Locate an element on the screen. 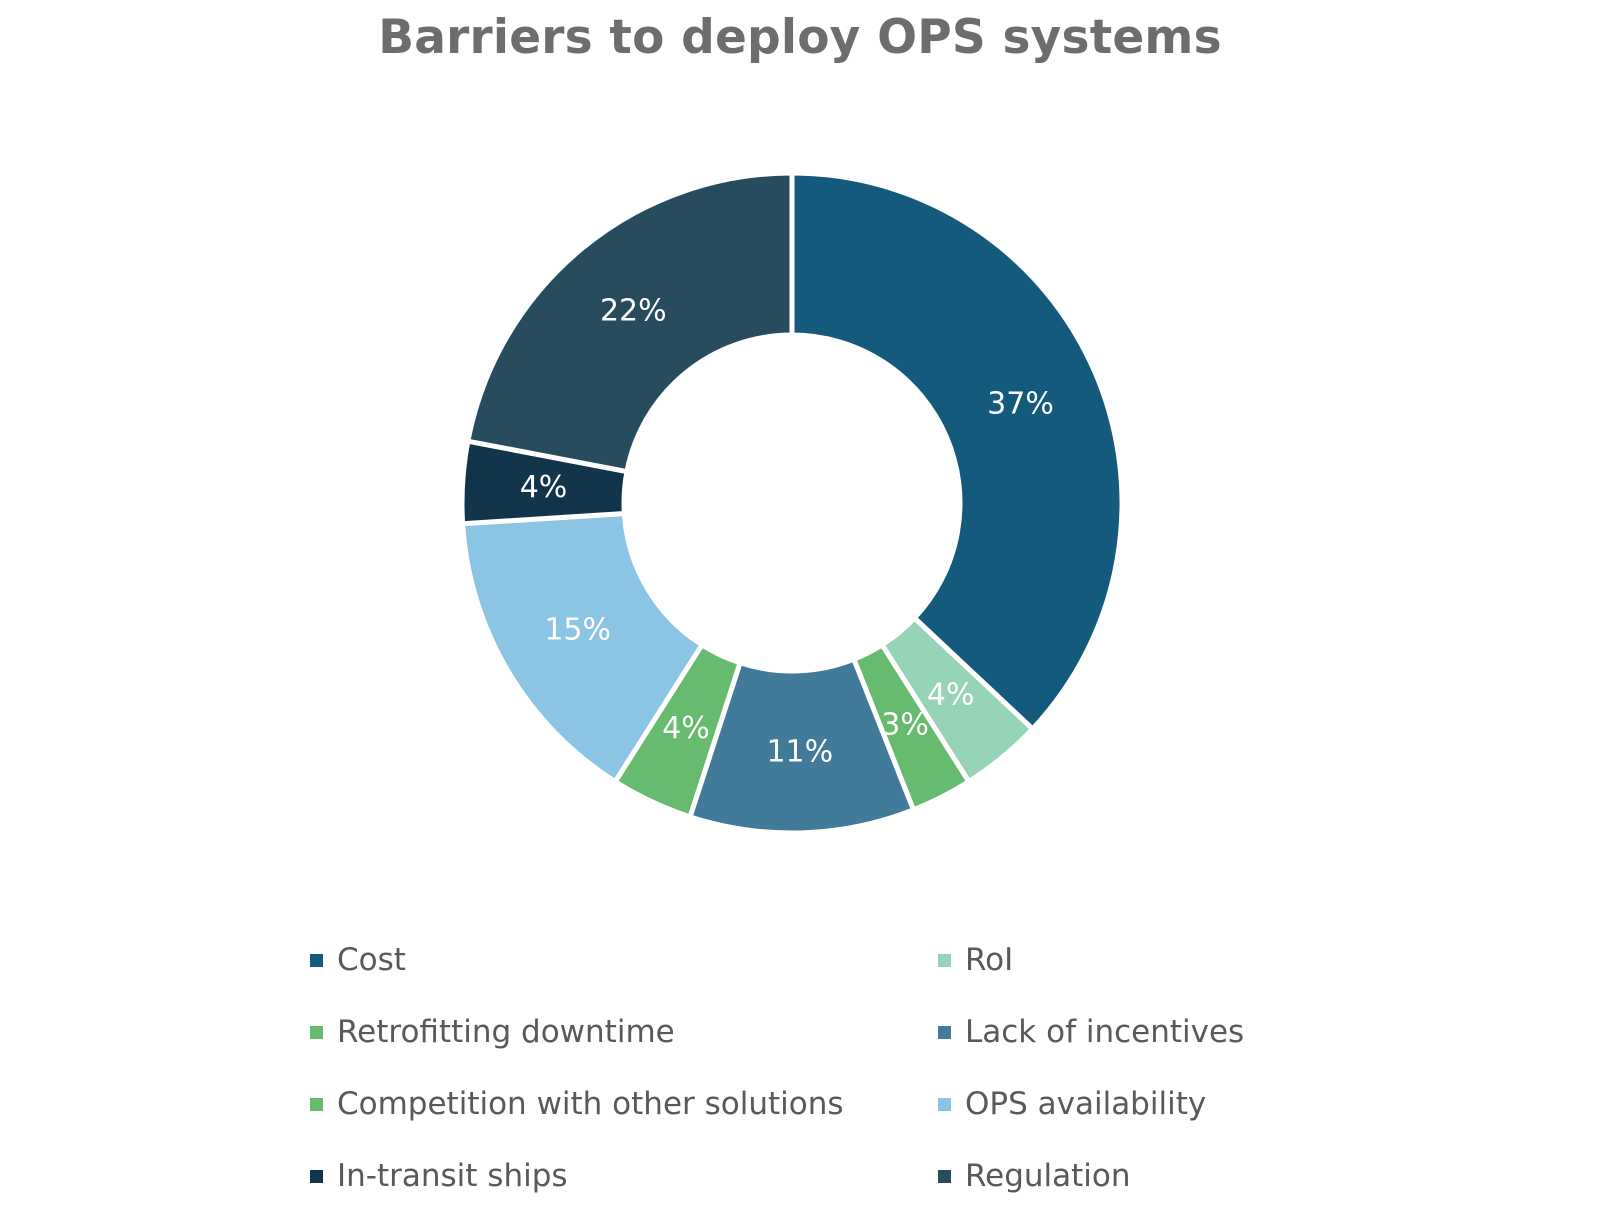 This screenshot has width=1600, height=1228. legend-item-competition-with-other-solutions: Competition with other solutions is located at coordinates (624, 1104).